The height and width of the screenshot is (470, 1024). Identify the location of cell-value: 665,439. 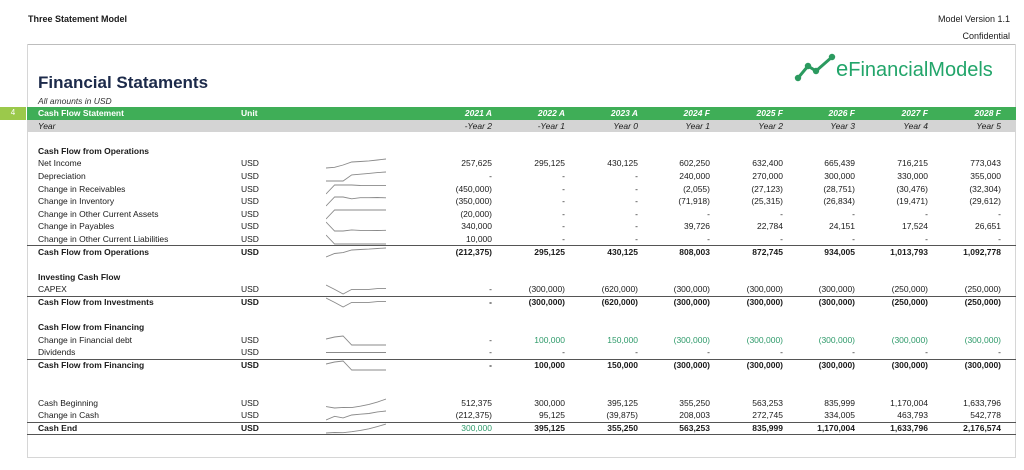
(839, 163).